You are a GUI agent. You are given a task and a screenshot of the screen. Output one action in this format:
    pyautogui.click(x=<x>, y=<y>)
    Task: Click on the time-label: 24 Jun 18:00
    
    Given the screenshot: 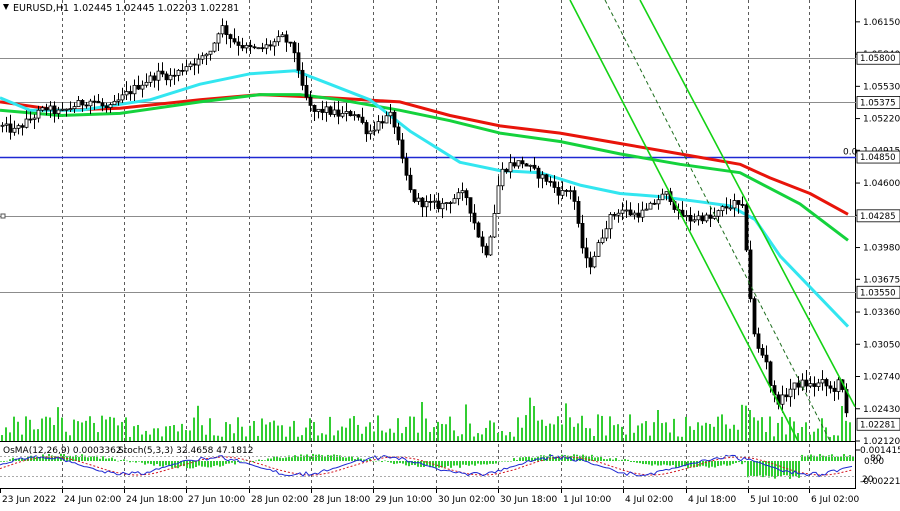 What is the action you would take?
    pyautogui.click(x=154, y=500)
    